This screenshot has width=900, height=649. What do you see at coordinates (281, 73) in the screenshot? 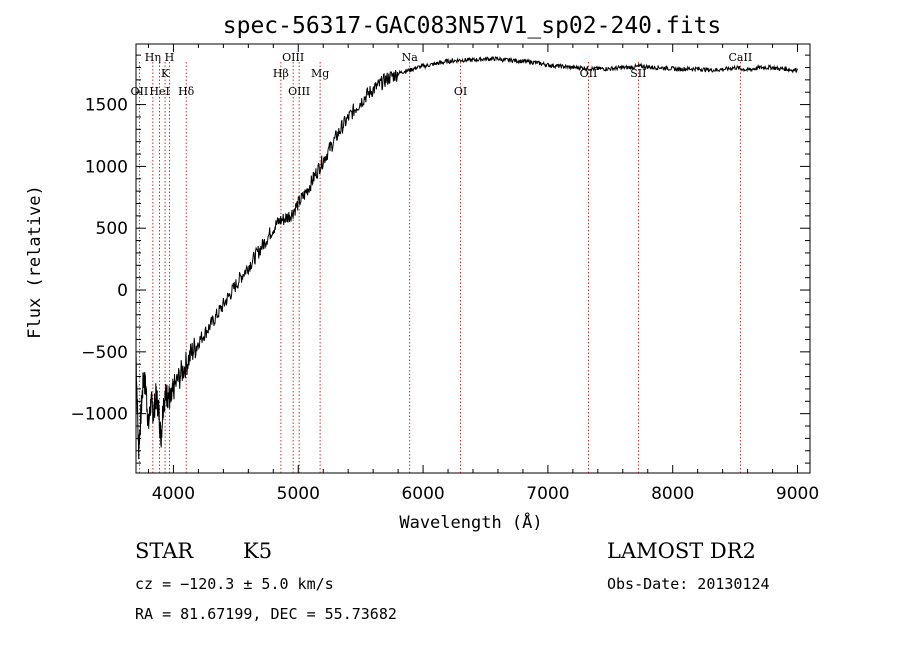
I see `line-marker-label: Hβ` at bounding box center [281, 73].